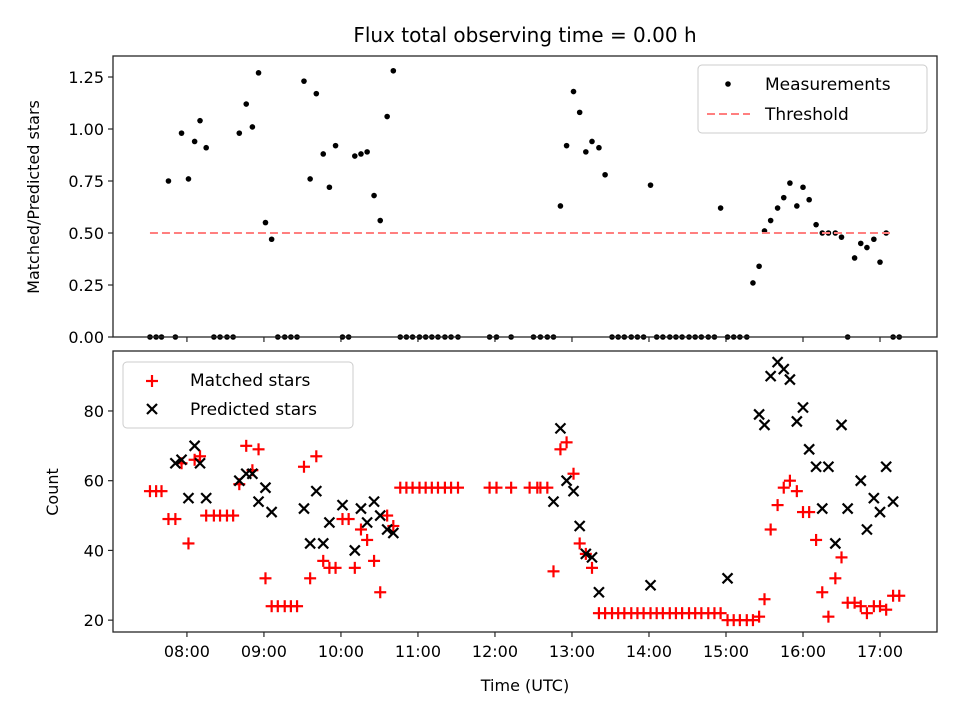 This screenshot has width=960, height=720. Describe the element at coordinates (94, 411) in the screenshot. I see `y-tick-label: 80` at that location.